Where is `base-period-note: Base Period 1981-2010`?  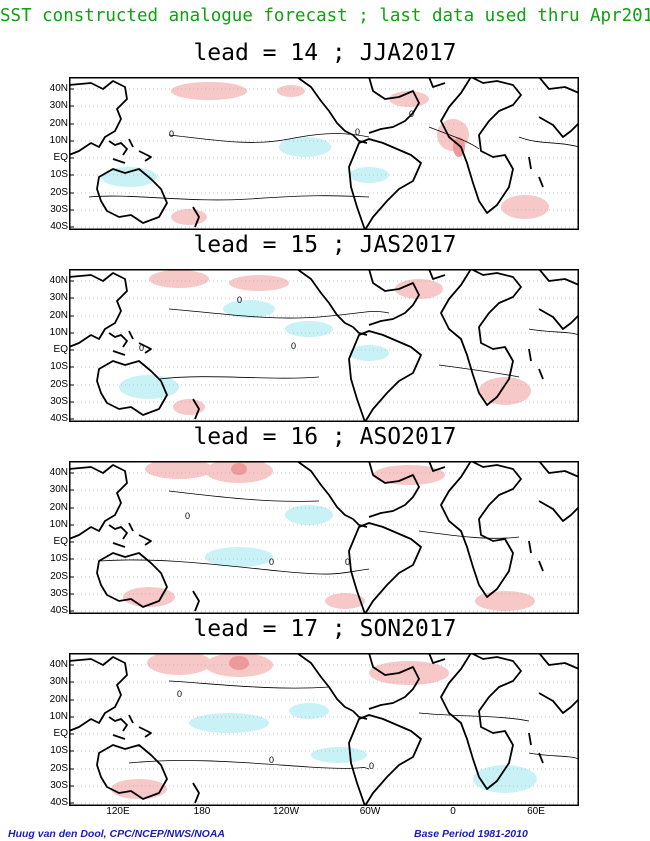 base-period-note: Base Period 1981-2010 is located at coordinates (471, 834).